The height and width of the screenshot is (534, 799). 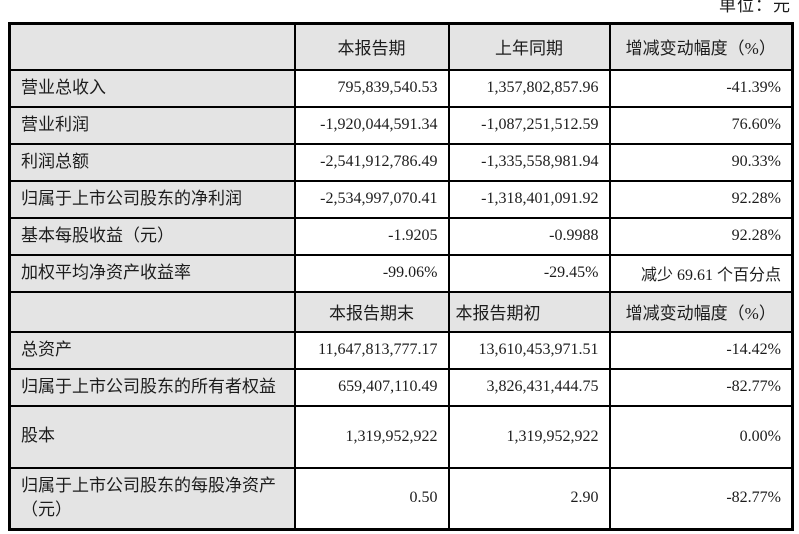 I want to click on period-end-value: 0.50, so click(x=371, y=498).